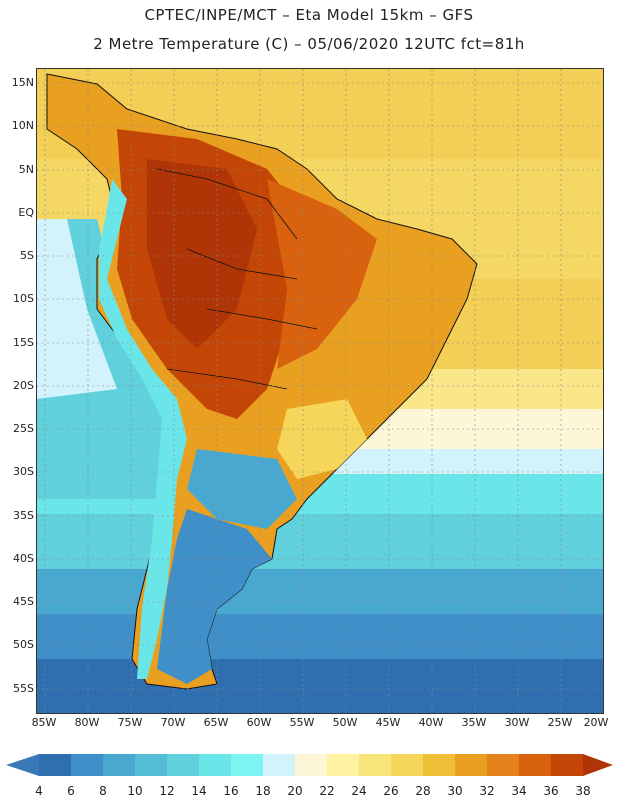 The height and width of the screenshot is (800, 618). Describe the element at coordinates (214, 596) in the screenshot. I see `patagonia-cold` at that location.